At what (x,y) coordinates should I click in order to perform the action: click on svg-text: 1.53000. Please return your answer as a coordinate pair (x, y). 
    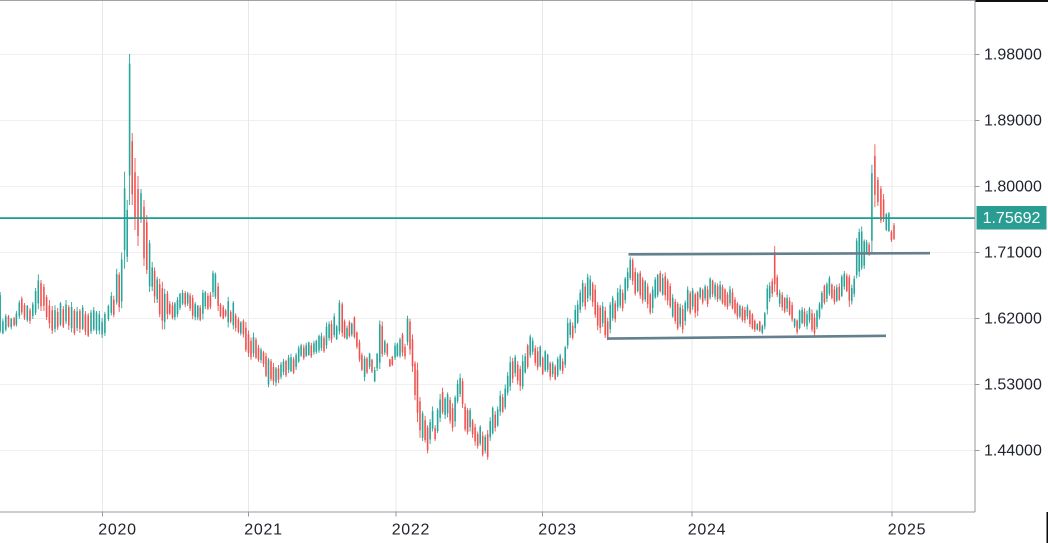
    Looking at the image, I should click on (1013, 385).